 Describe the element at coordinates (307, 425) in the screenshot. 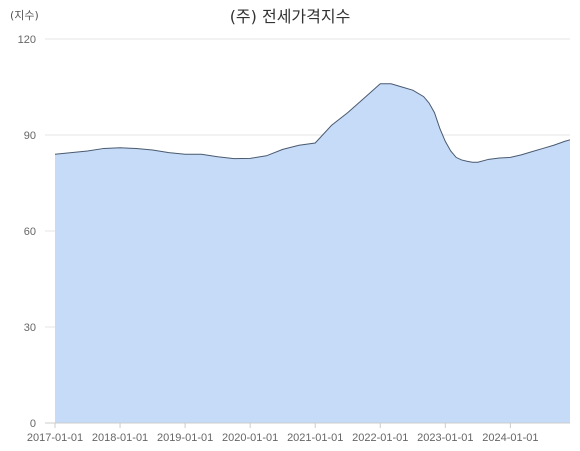

I see `axes` at that location.